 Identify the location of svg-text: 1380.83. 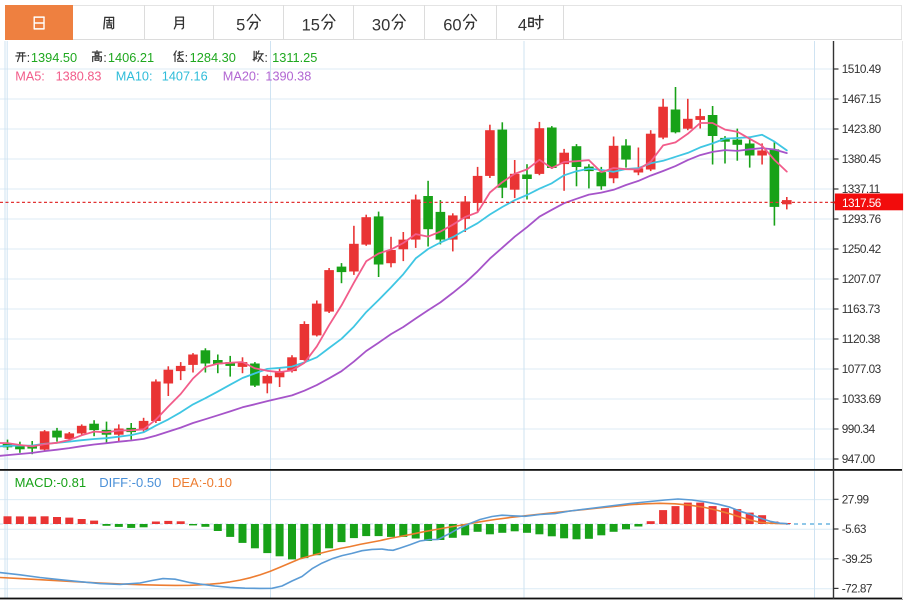
(79, 76).